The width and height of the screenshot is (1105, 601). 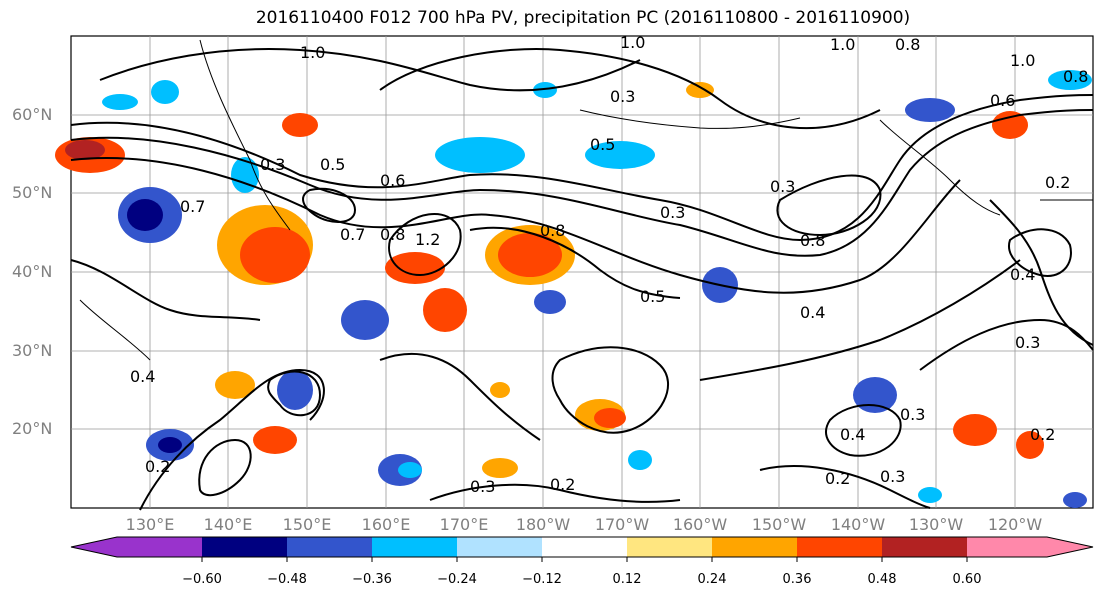 I want to click on lat-label-60n: 60°N, so click(x=32, y=114).